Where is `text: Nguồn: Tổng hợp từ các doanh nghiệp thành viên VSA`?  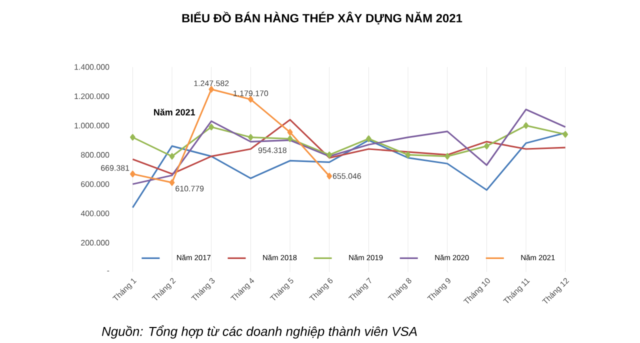
text: Nguồn: Tổng hợp từ các doanh nghiệp thành viên VSA is located at coordinates (259, 332).